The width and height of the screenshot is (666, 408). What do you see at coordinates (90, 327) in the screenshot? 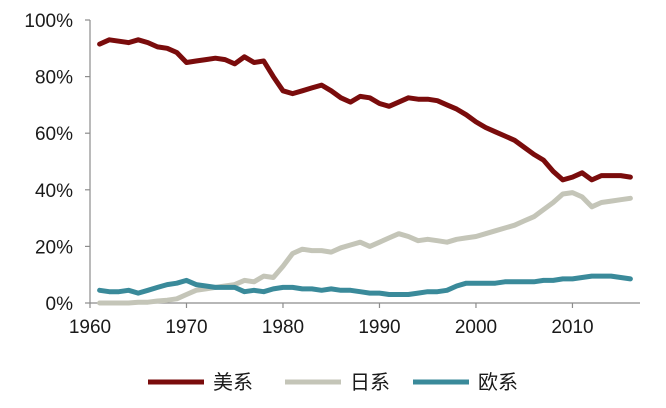
I see `x-tick-label: 1960` at bounding box center [90, 327].